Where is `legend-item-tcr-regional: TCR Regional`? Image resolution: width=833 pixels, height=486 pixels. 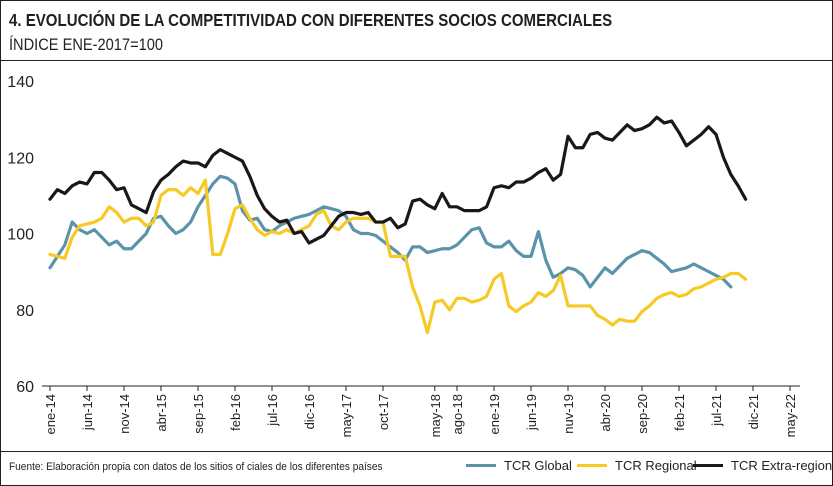 legend-item-tcr-regional: TCR Regional is located at coordinates (637, 465).